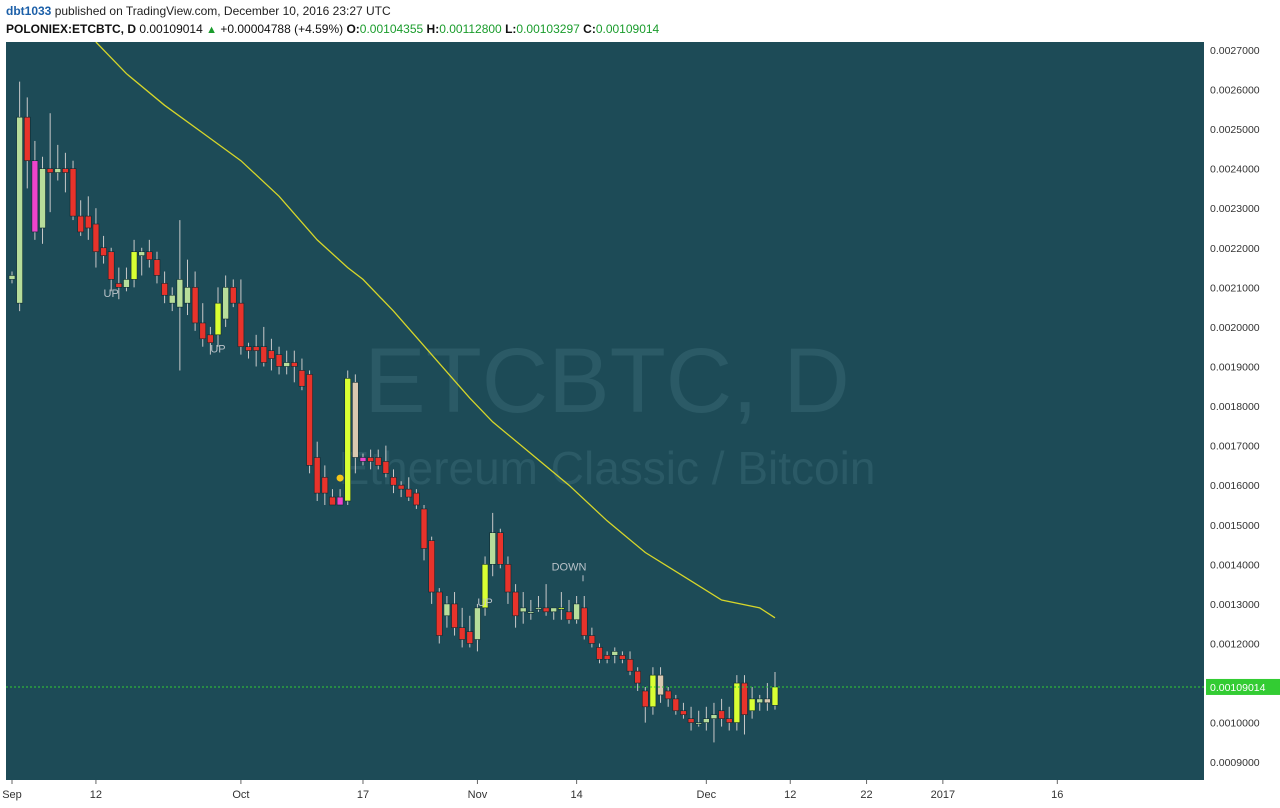 The height and width of the screenshot is (808, 1280). I want to click on time-tick: Nov, so click(478, 795).